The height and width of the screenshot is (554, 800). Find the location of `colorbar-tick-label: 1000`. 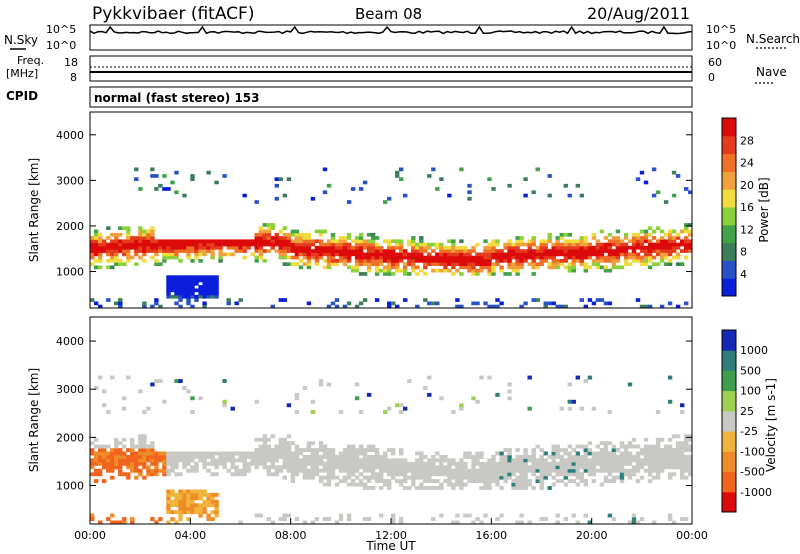

colorbar-tick-label: 1000 is located at coordinates (754, 350).